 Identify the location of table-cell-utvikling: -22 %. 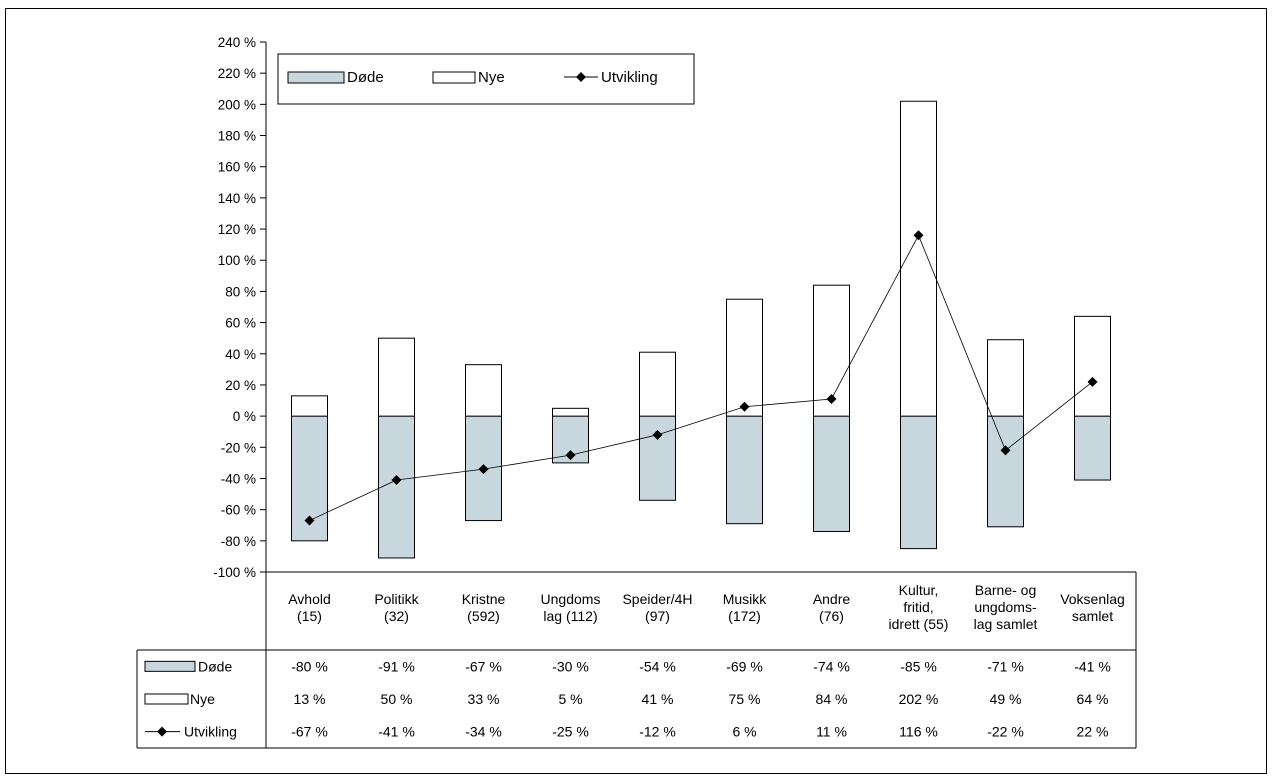
(1005, 732).